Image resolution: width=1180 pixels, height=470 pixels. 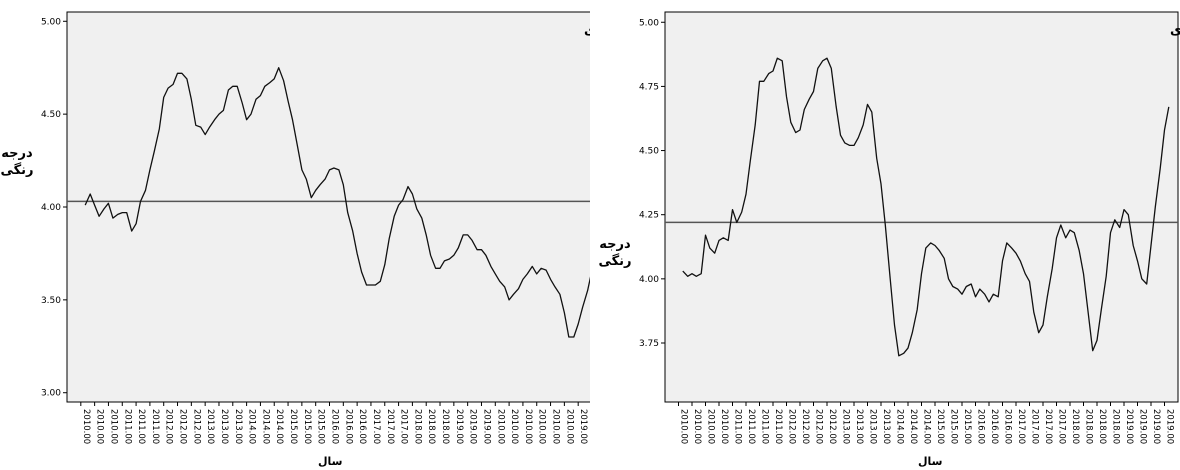 I want to click on y-tick-label: 3.00, so click(x=51, y=394).